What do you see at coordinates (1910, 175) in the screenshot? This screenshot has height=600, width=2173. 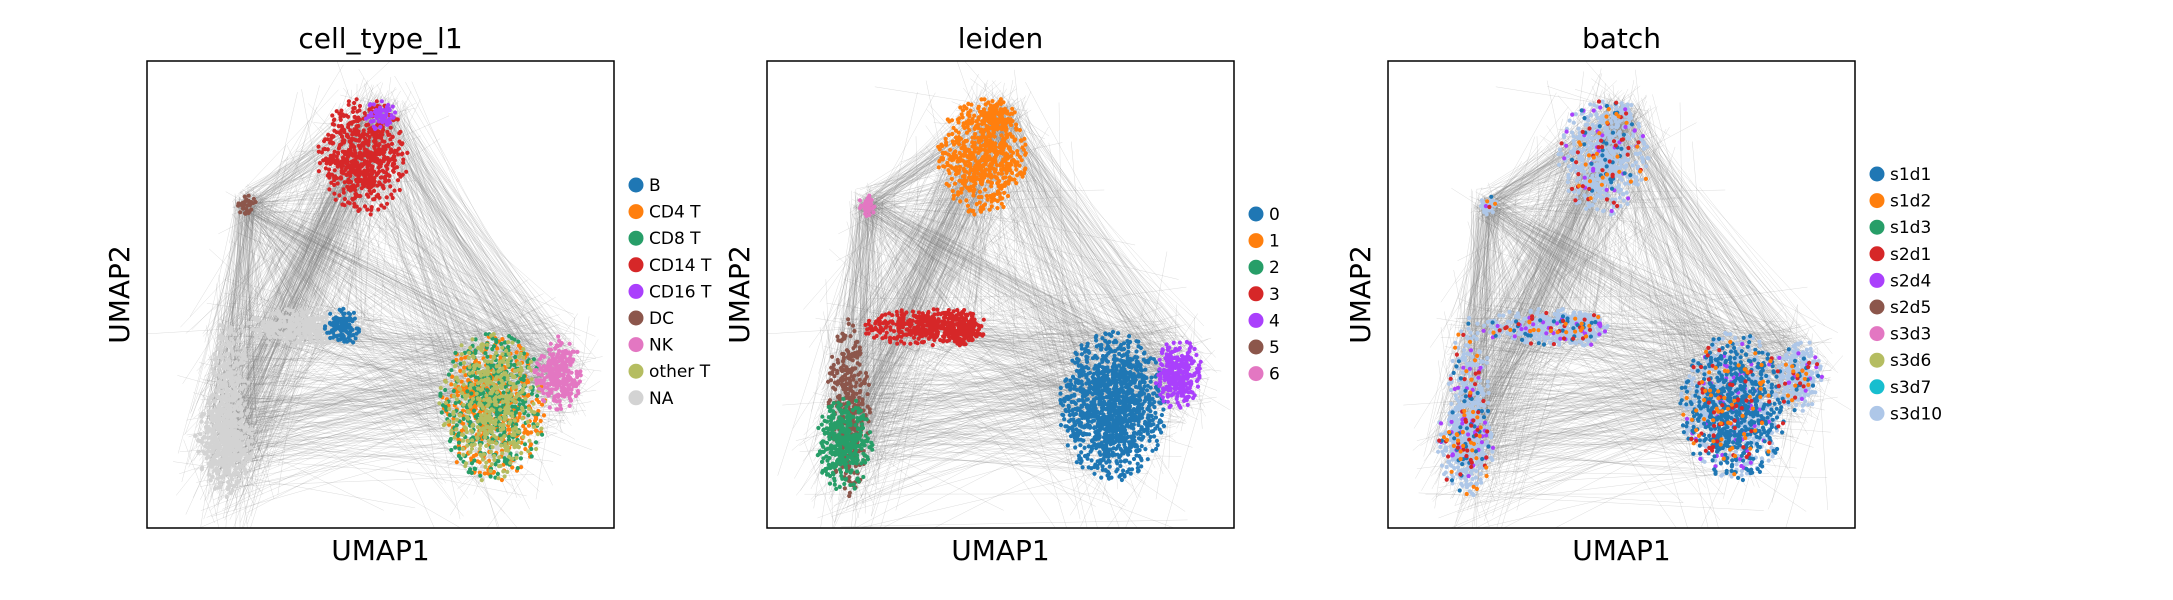 I see `legend-label: s1d1` at bounding box center [1910, 175].